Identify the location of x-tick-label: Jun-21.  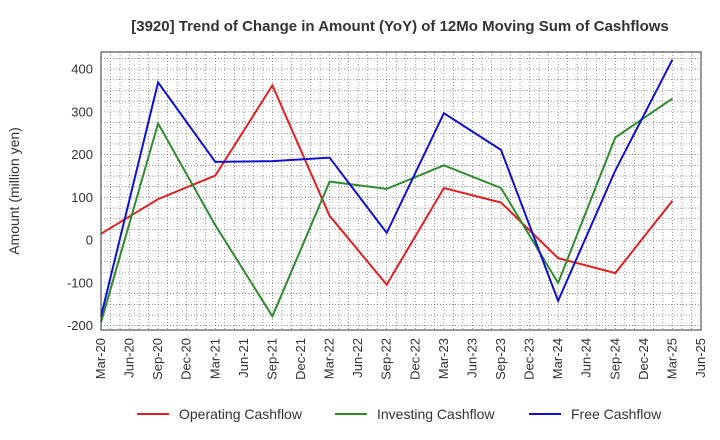
(243, 358).